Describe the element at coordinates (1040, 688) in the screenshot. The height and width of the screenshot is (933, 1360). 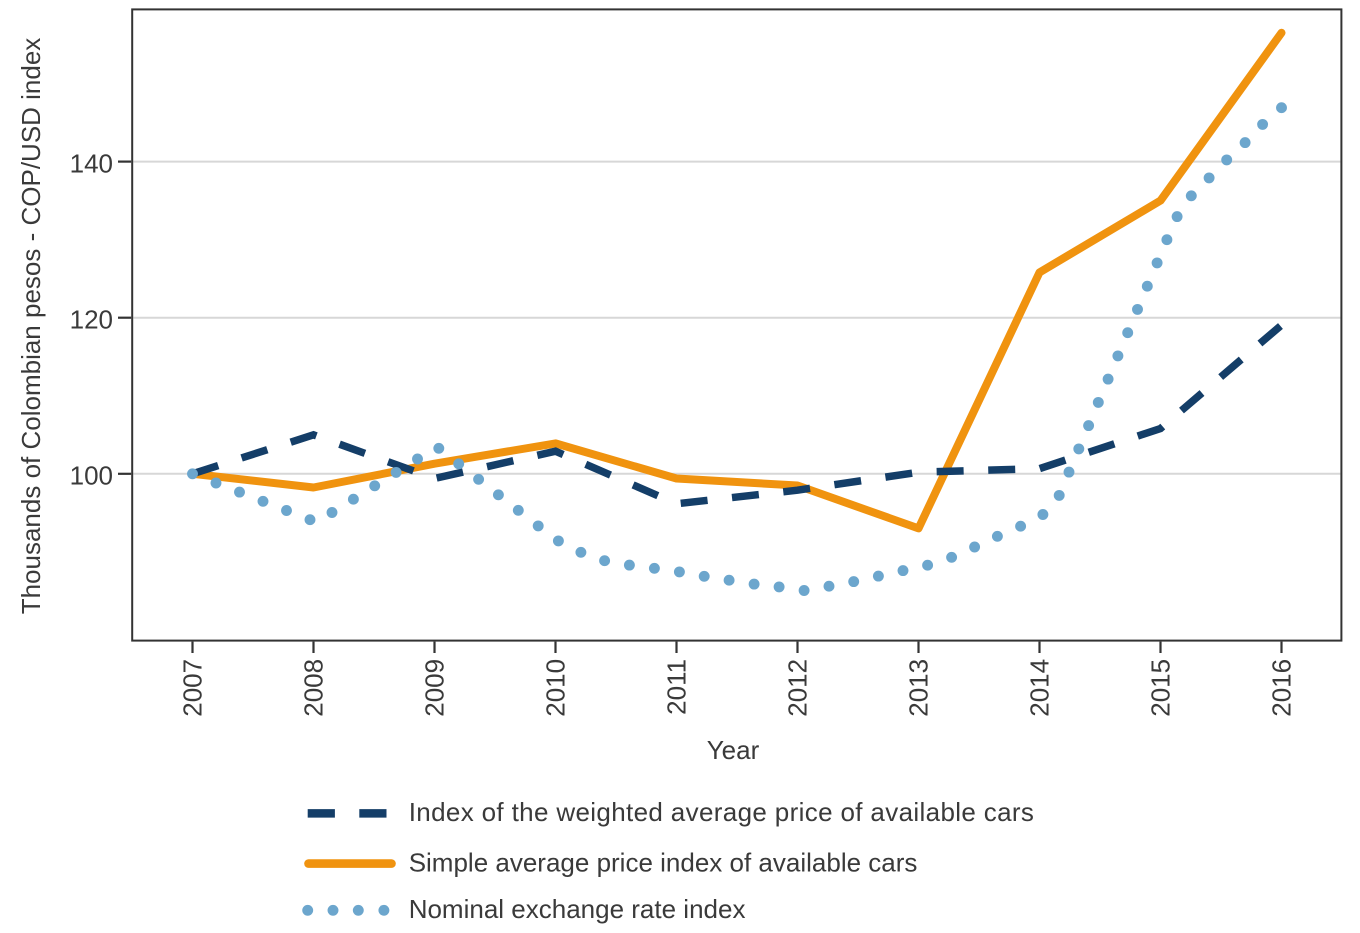
I see `svg-text: 2014` at that location.